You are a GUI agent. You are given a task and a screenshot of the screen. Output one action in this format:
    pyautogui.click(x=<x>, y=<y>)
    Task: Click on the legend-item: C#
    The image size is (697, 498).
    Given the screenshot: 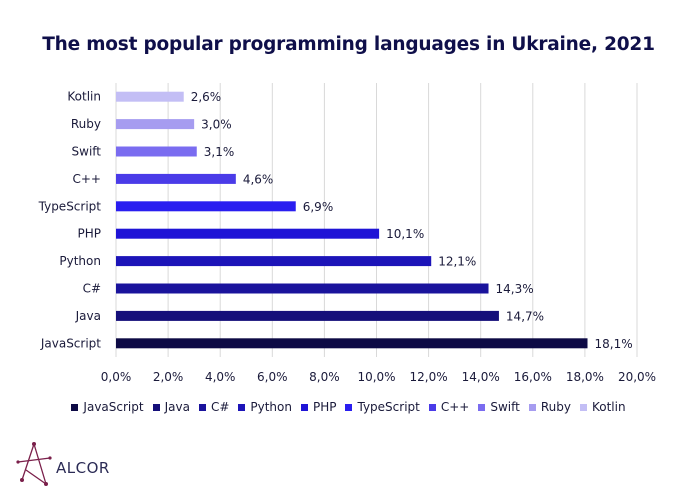 What is the action you would take?
    pyautogui.click(x=214, y=407)
    